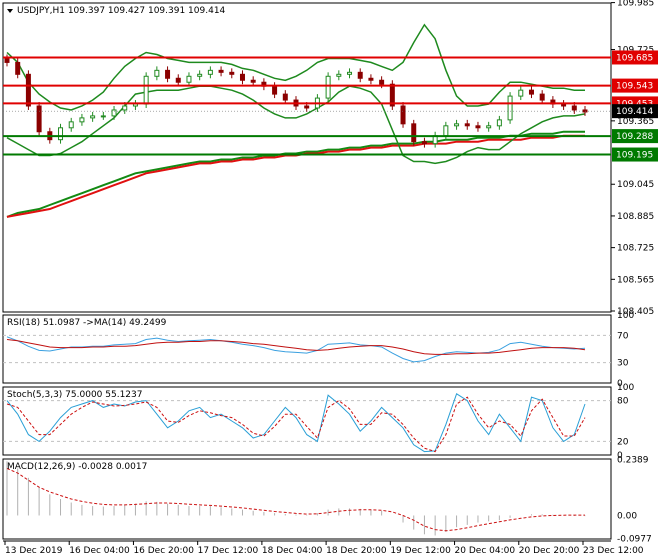 This screenshot has height=560, width=660. I want to click on stoch-ytick-label-1: 80, so click(623, 402).